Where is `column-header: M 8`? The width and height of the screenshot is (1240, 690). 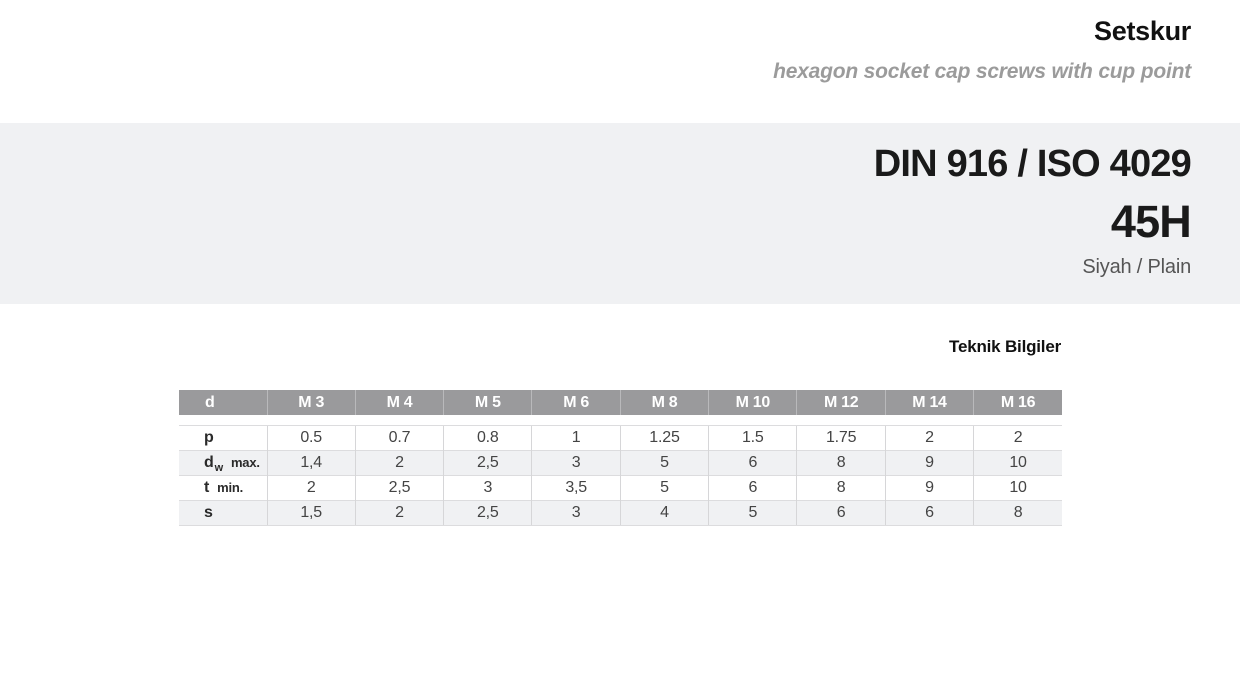 column-header: M 8 is located at coordinates (664, 402).